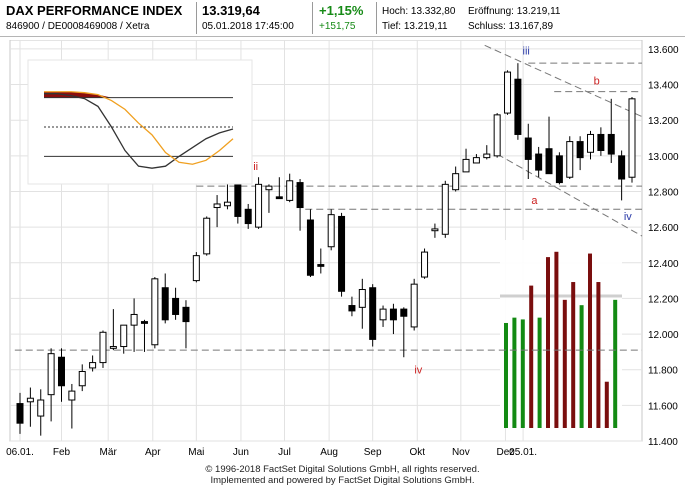 The image size is (685, 488). Describe the element at coordinates (341, 10) in the screenshot. I see `change-percent: +1,15%` at that location.